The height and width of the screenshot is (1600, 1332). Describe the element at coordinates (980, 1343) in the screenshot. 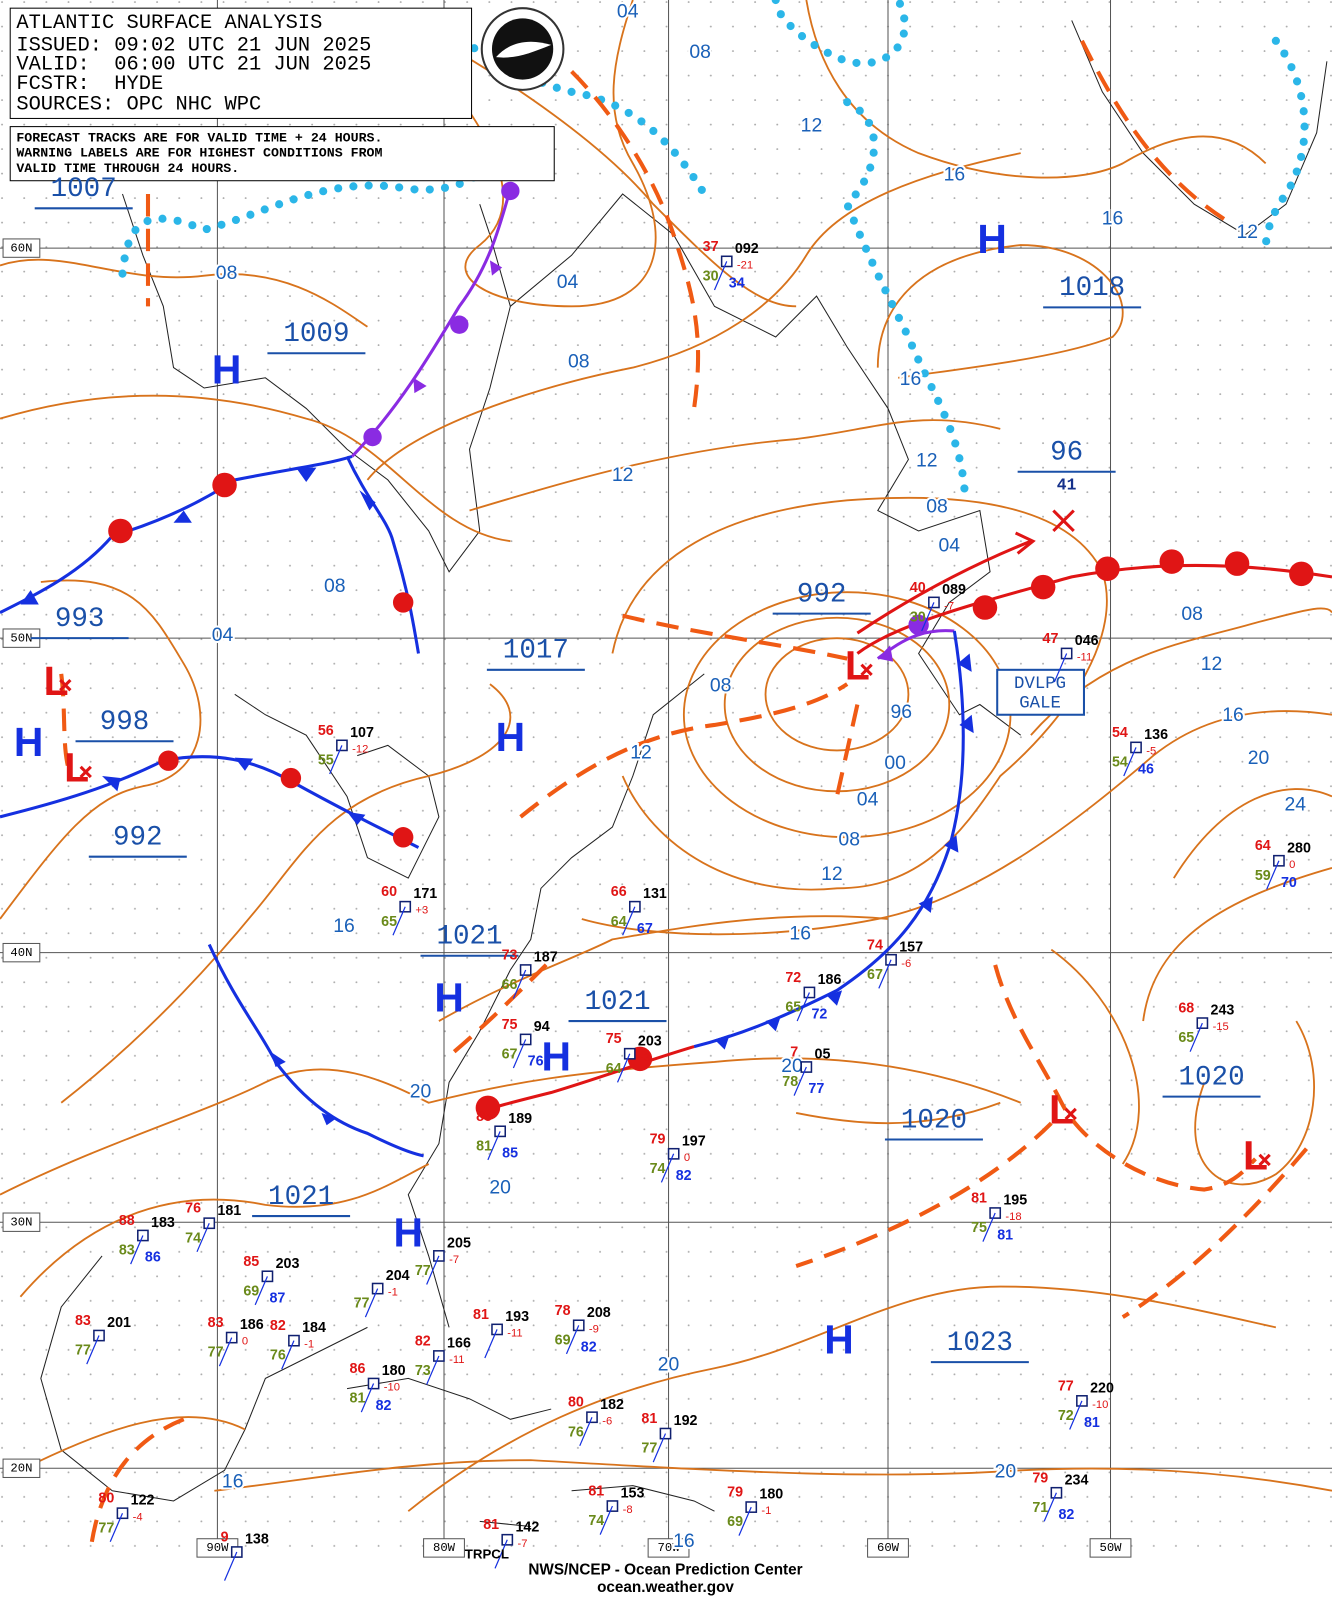

I see `pressure-value: 1023` at that location.